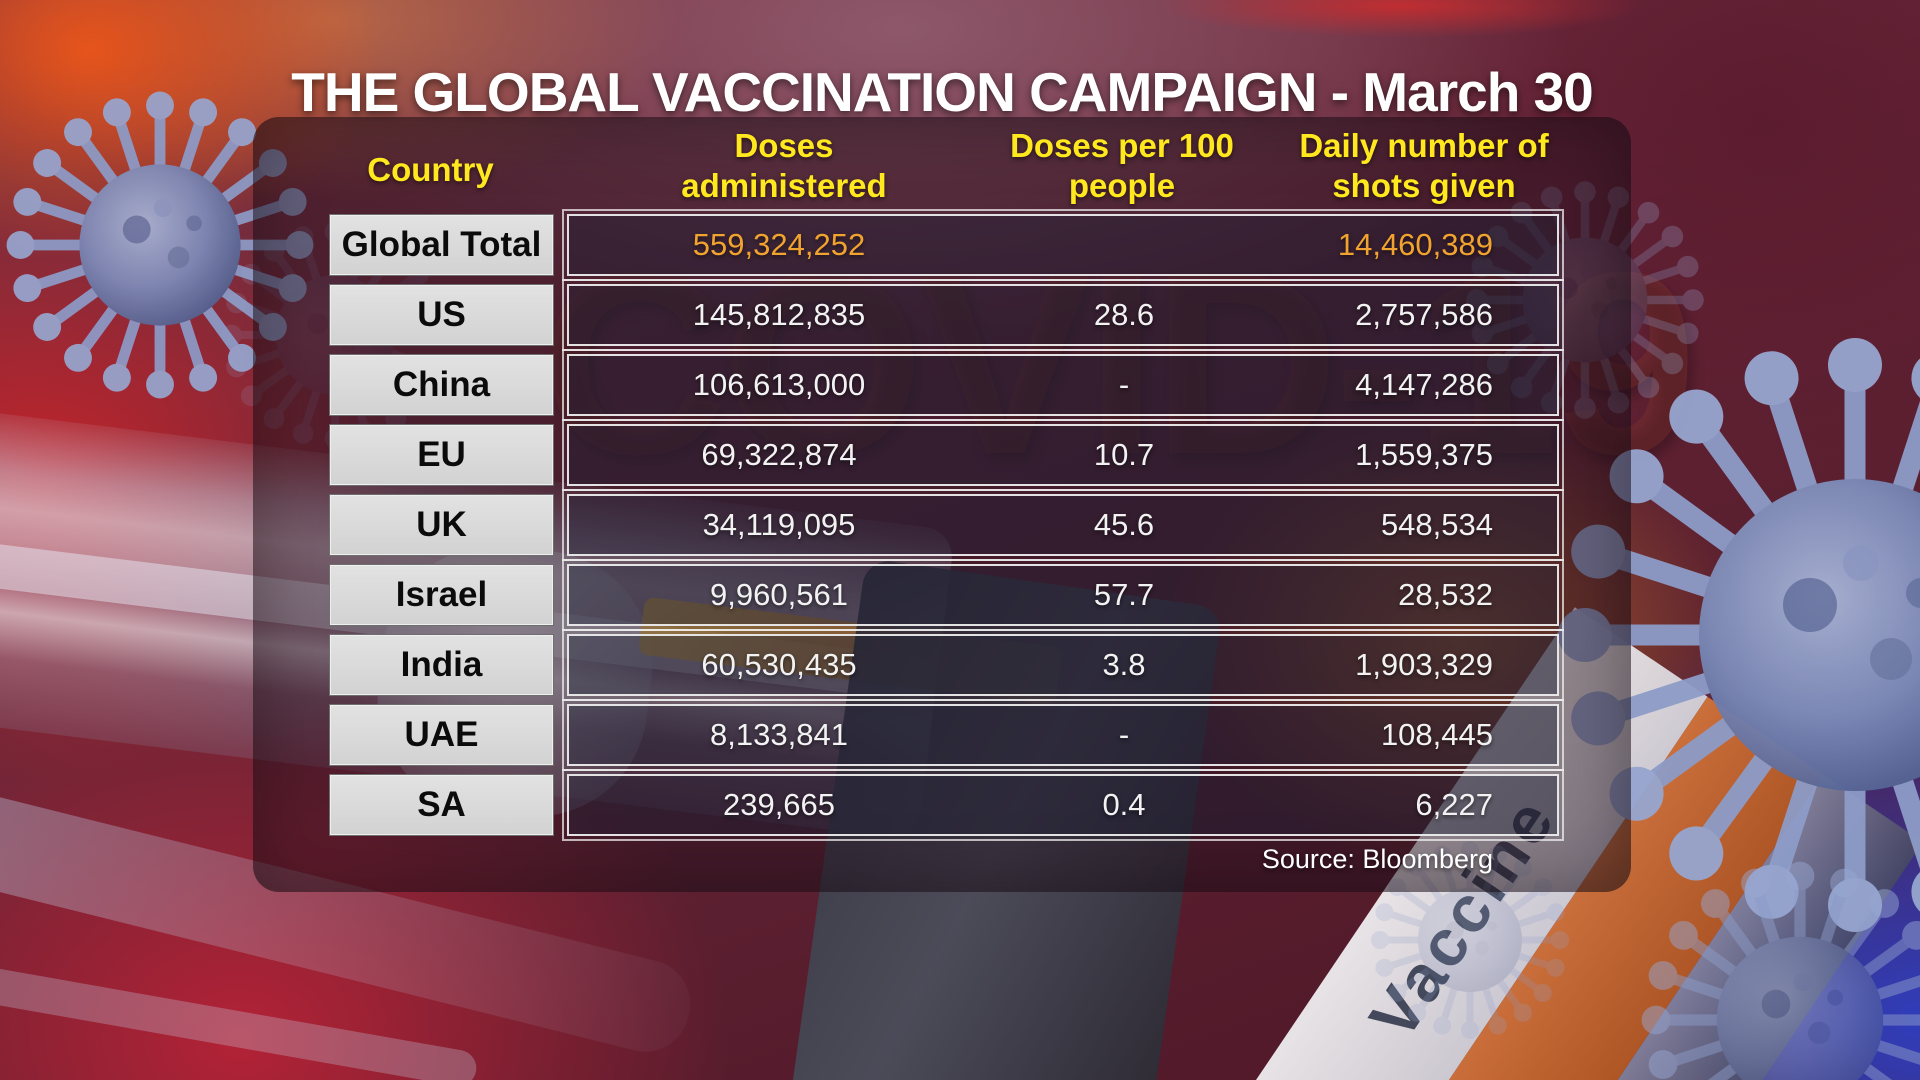  What do you see at coordinates (441, 595) in the screenshot?
I see `country-cell: Israel` at bounding box center [441, 595].